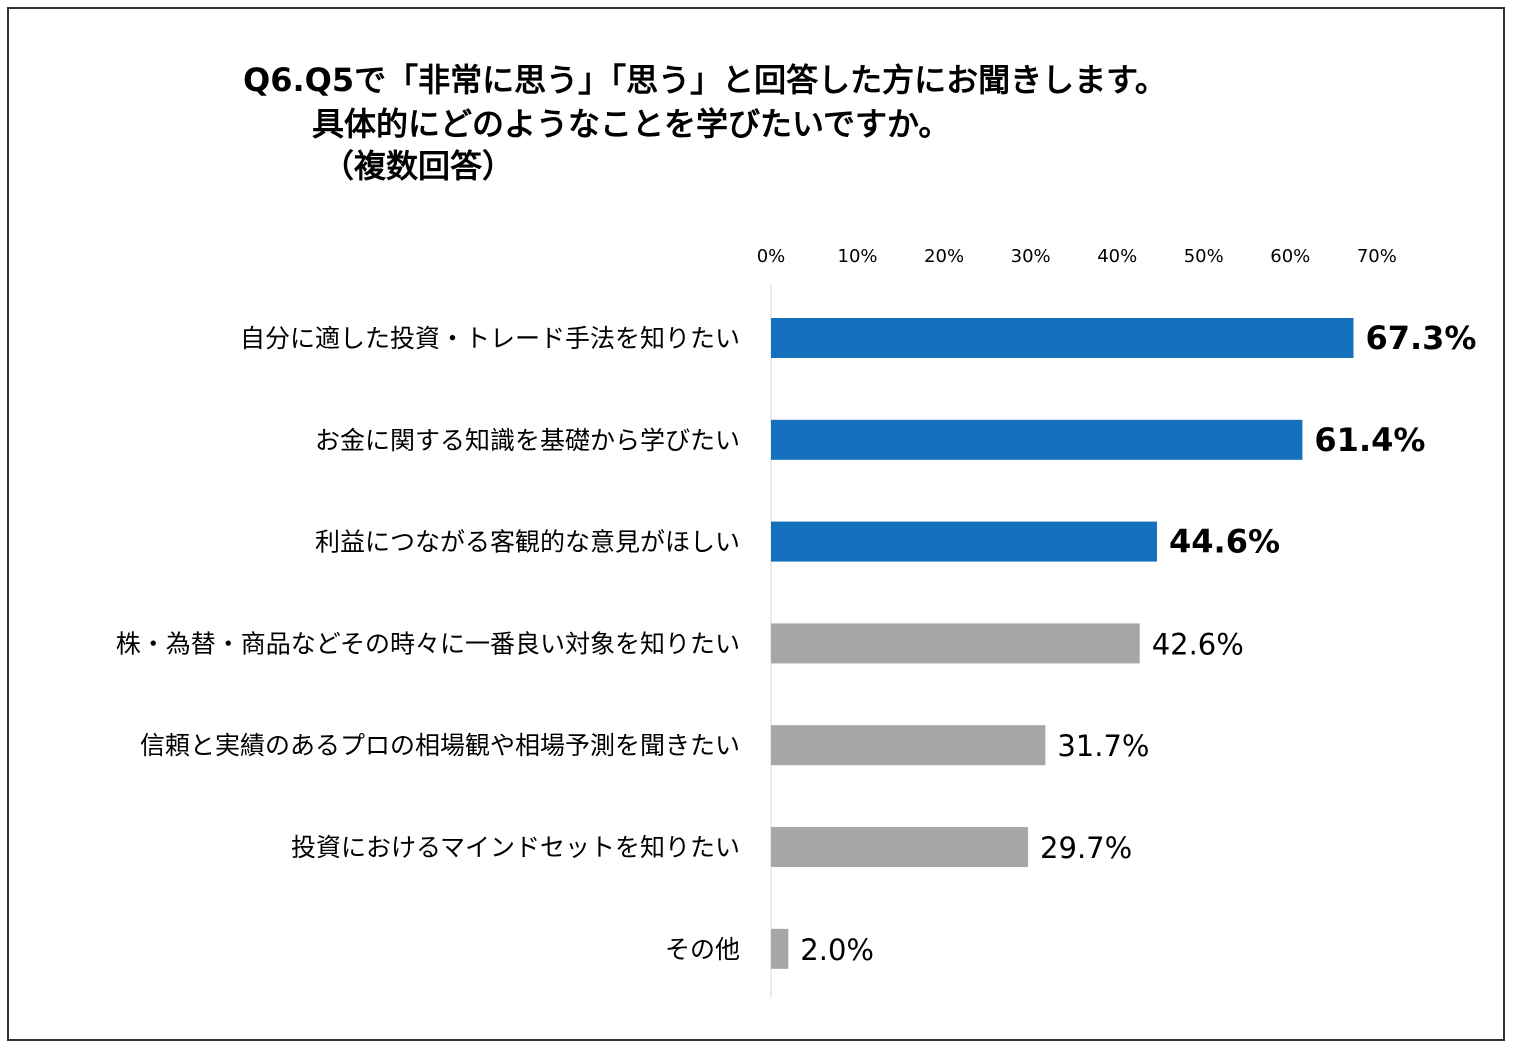  I want to click on x-tick-label: 70%, so click(1377, 256).